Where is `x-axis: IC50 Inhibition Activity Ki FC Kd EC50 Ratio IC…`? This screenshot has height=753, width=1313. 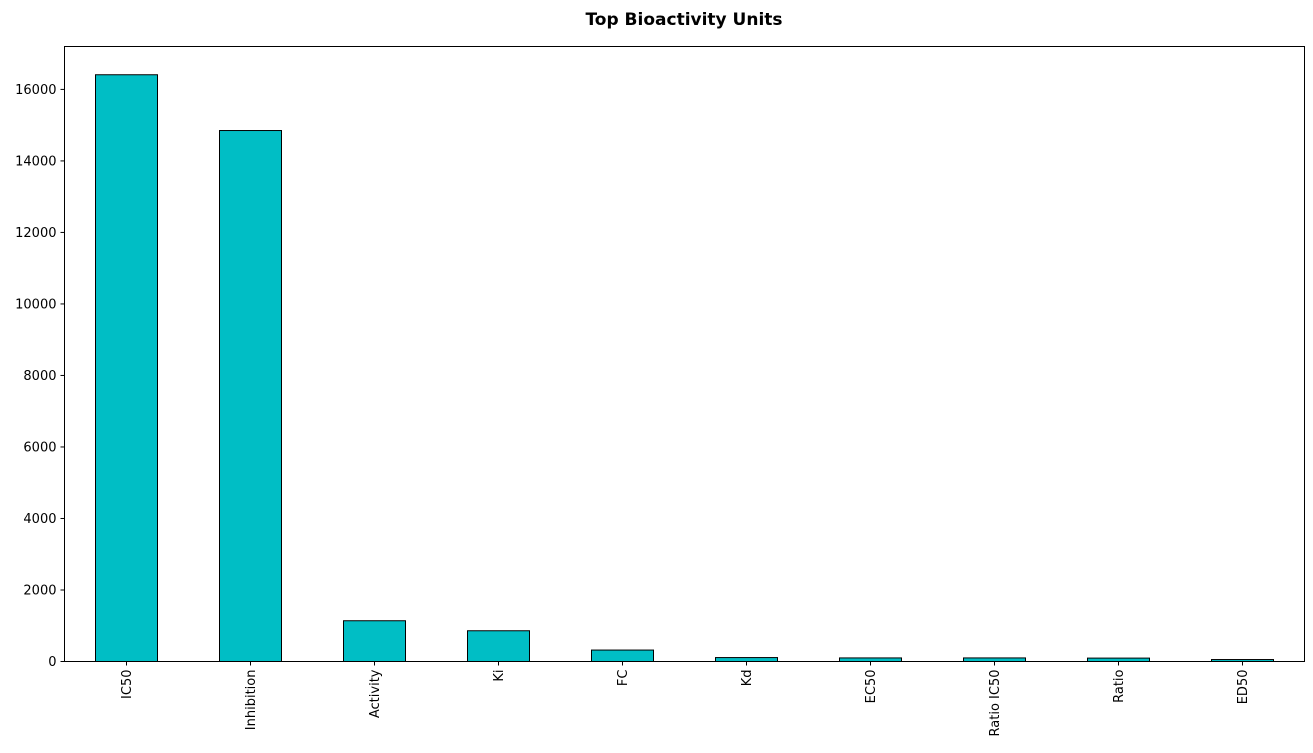 x-axis: IC50 Inhibition Activity Ki FC Kd EC50 Ratio IC… is located at coordinates (685, 699).